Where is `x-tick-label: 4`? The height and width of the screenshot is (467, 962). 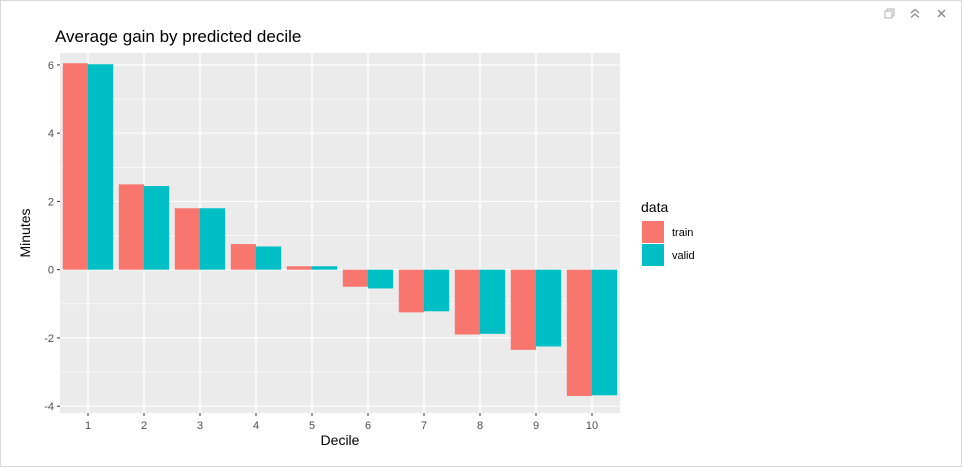 x-tick-label: 4 is located at coordinates (256, 426).